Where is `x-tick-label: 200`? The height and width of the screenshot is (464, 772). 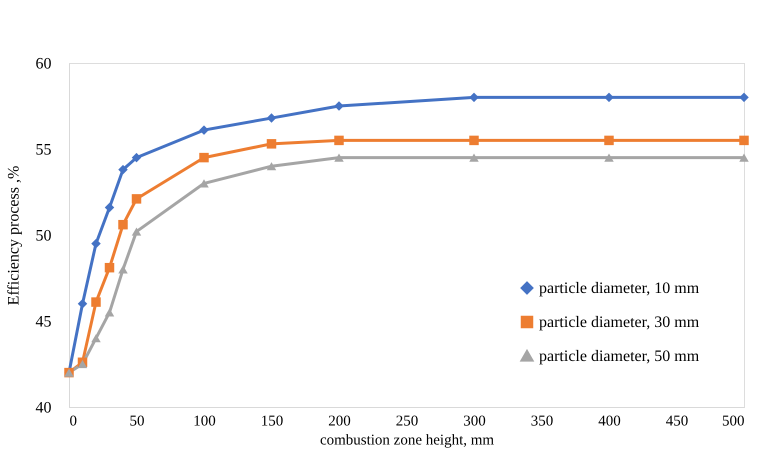
x-tick-label: 200 is located at coordinates (339, 422).